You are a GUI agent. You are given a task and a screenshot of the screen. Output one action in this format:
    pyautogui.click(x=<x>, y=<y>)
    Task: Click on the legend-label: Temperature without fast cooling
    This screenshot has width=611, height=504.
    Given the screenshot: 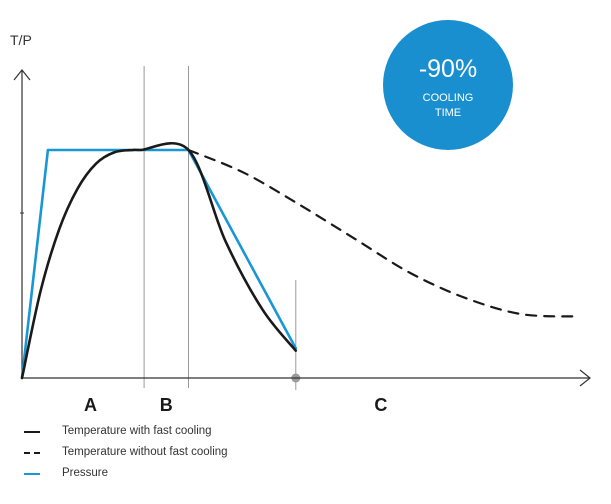 What is the action you would take?
    pyautogui.click(x=145, y=452)
    